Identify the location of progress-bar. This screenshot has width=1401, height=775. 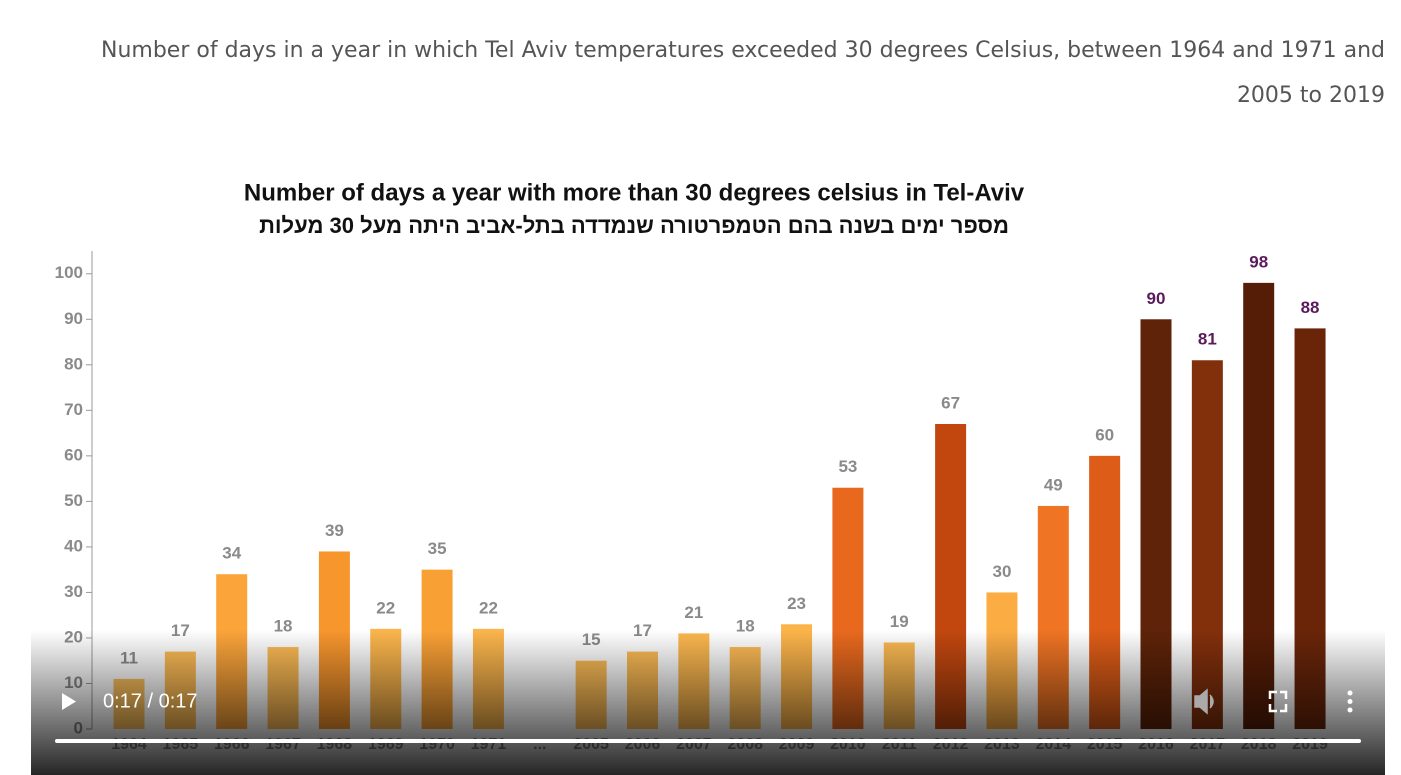
(708, 741).